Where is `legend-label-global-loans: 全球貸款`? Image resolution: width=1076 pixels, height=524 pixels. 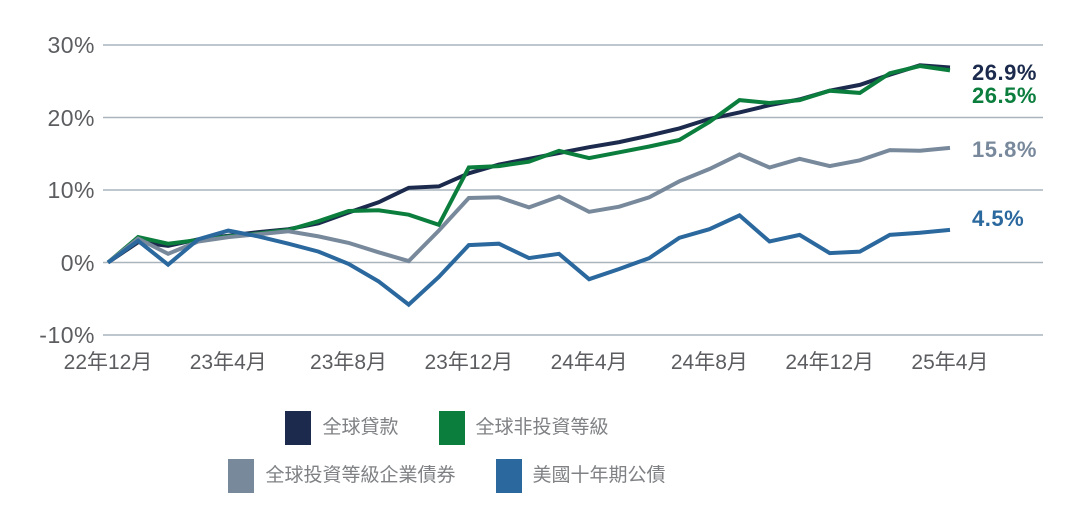 legend-label-global-loans: 全球貸款 is located at coordinates (360, 427).